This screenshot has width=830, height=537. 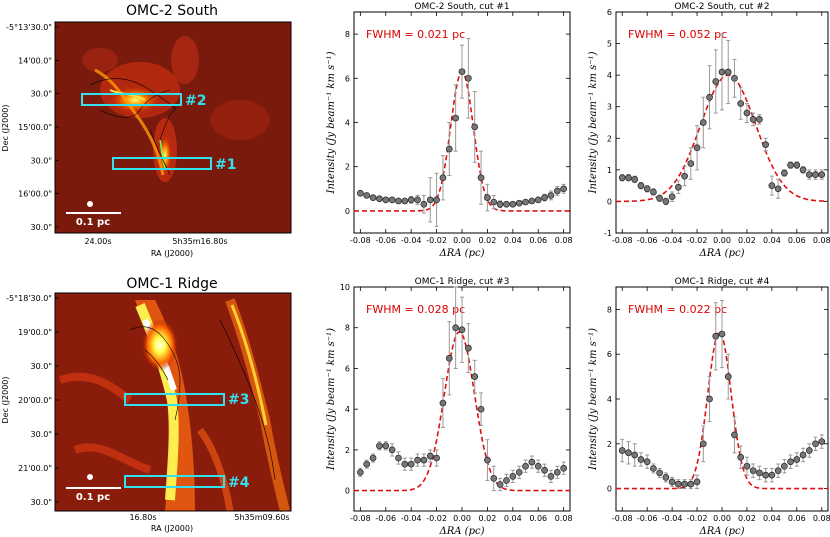 I want to click on x-tick-label: -0.06, so click(x=385, y=240).